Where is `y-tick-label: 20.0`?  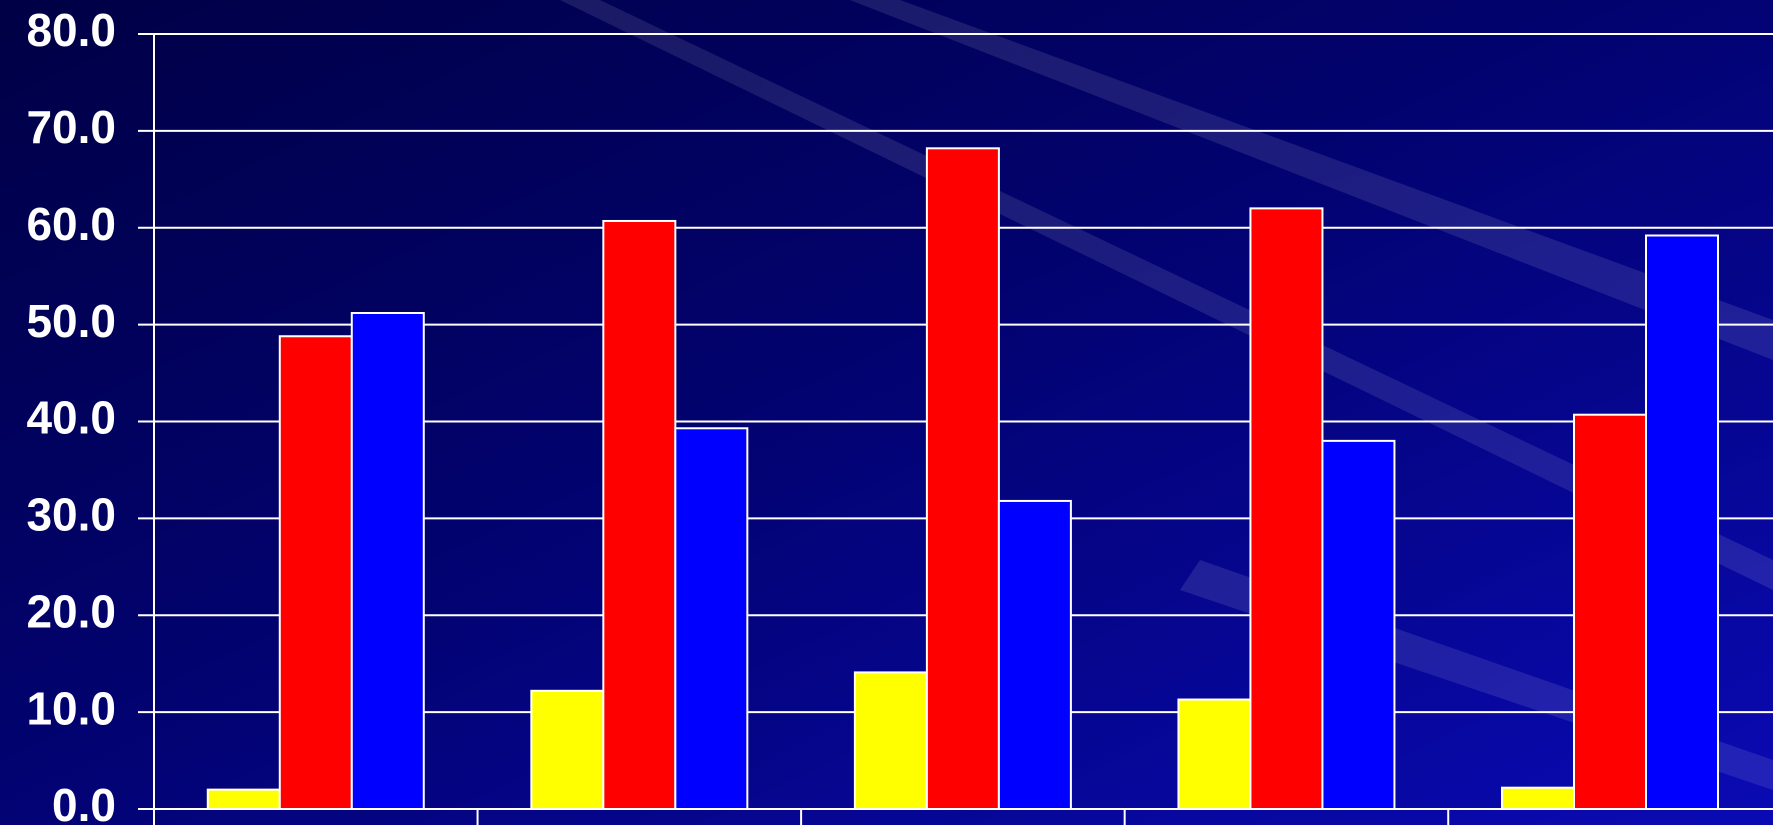
y-tick-label: 20.0 is located at coordinates (71, 611).